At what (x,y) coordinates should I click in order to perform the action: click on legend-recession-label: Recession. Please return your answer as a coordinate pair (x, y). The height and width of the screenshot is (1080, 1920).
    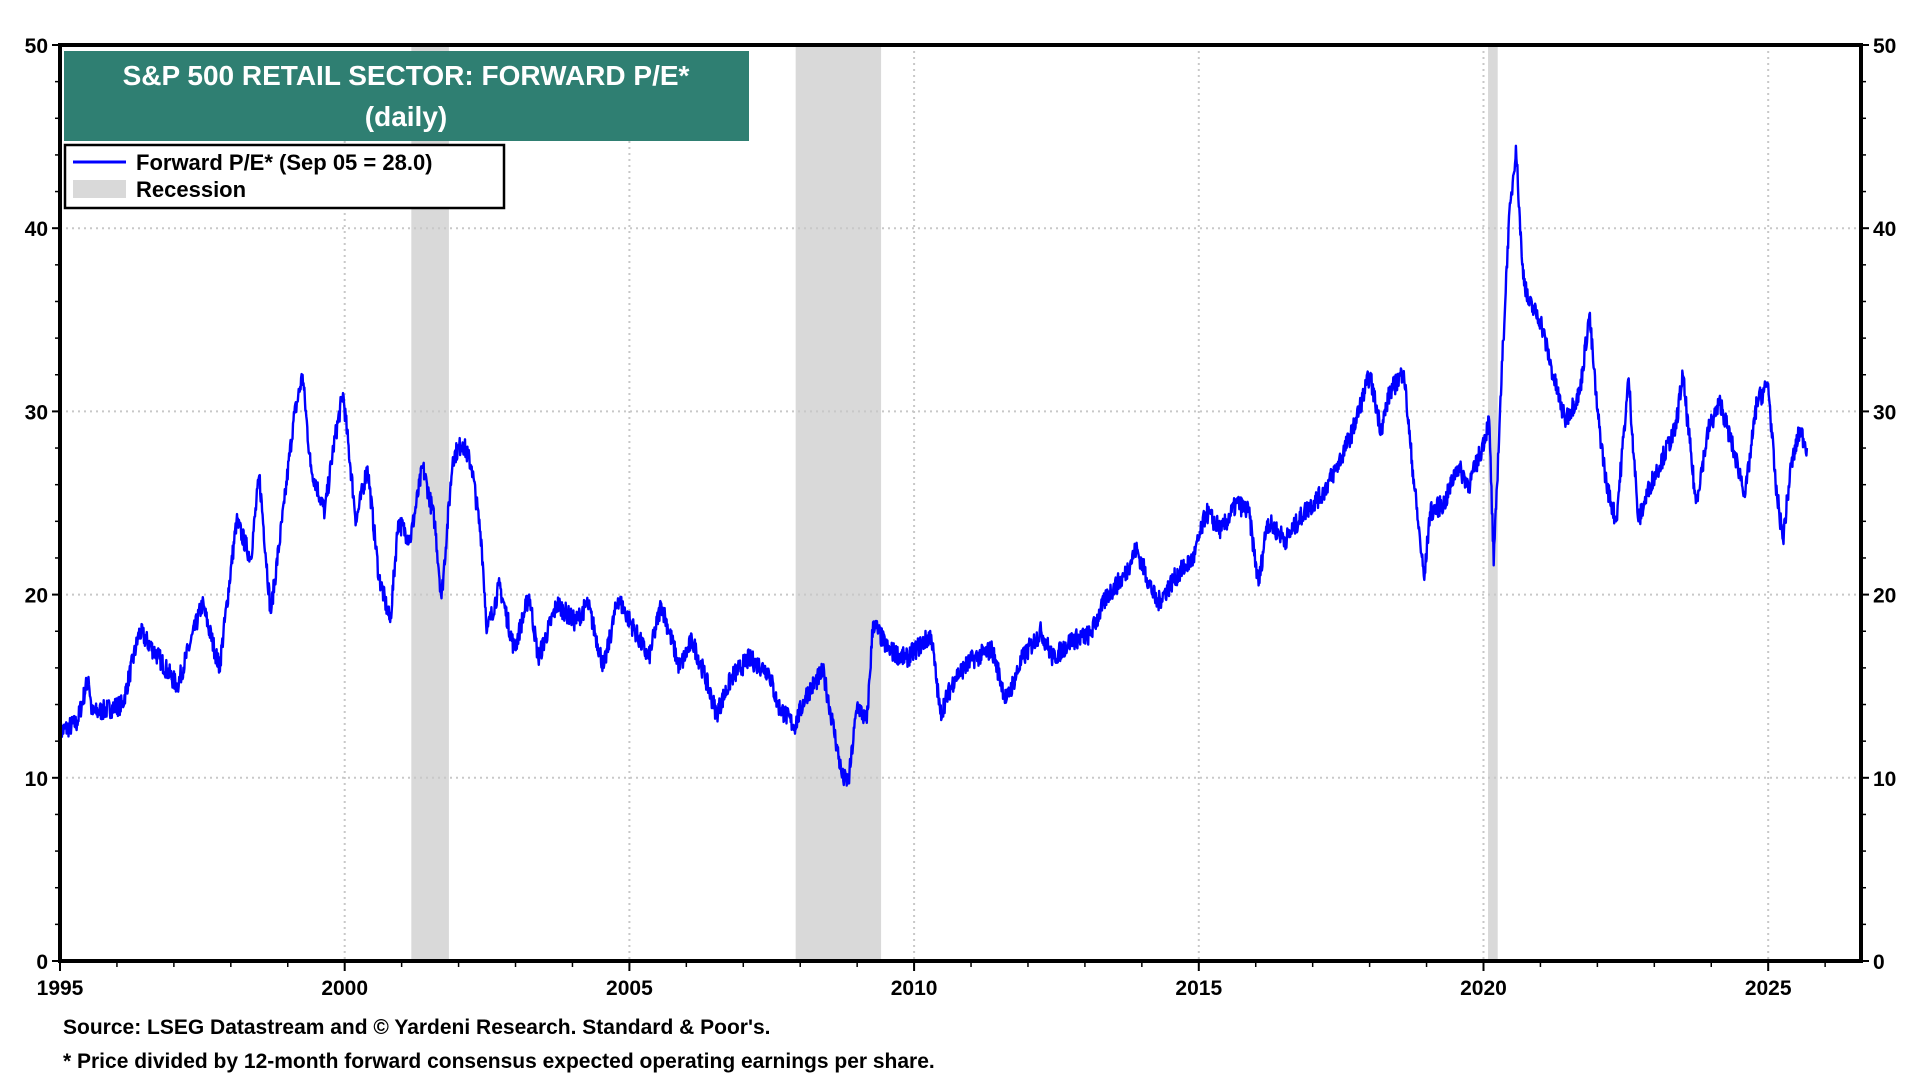
    Looking at the image, I should click on (191, 189).